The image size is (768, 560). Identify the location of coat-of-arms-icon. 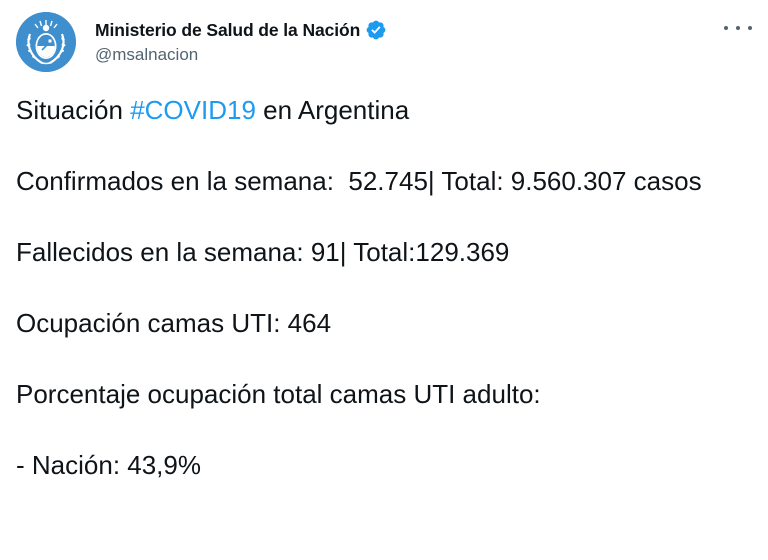
(46, 42).